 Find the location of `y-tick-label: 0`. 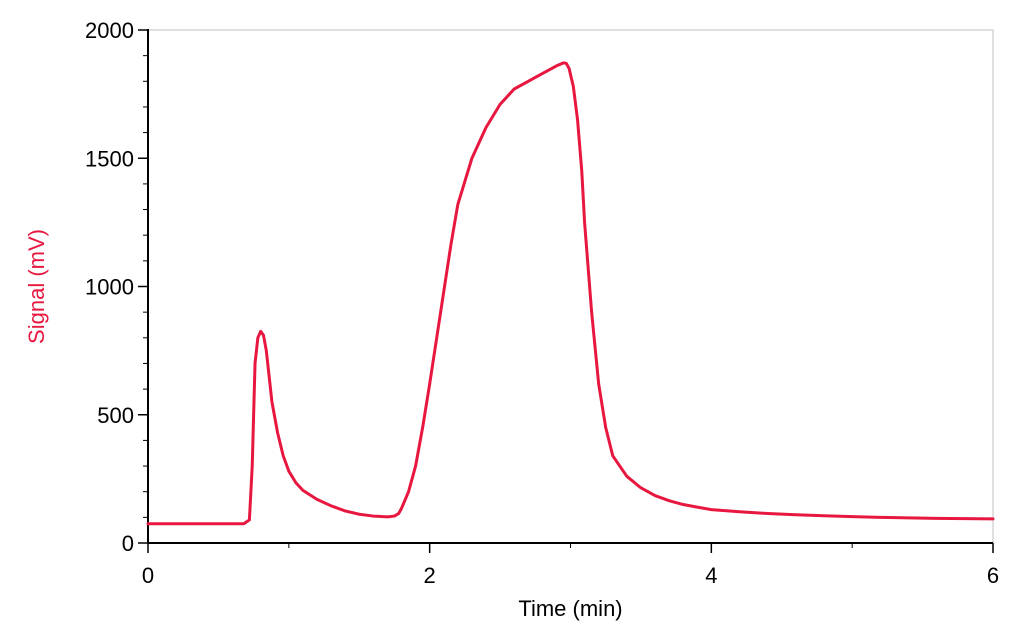

y-tick-label: 0 is located at coordinates (128, 543).